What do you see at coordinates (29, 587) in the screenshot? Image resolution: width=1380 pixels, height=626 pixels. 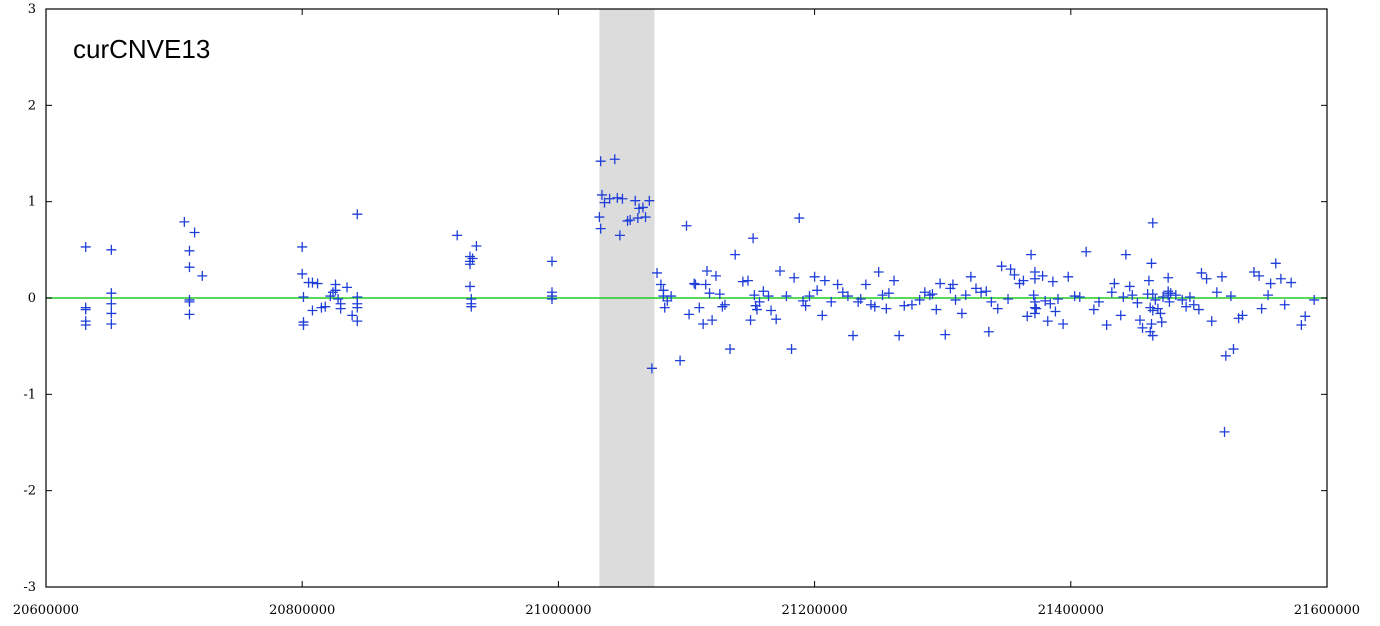 I see `y-tick-label: -3` at bounding box center [29, 587].